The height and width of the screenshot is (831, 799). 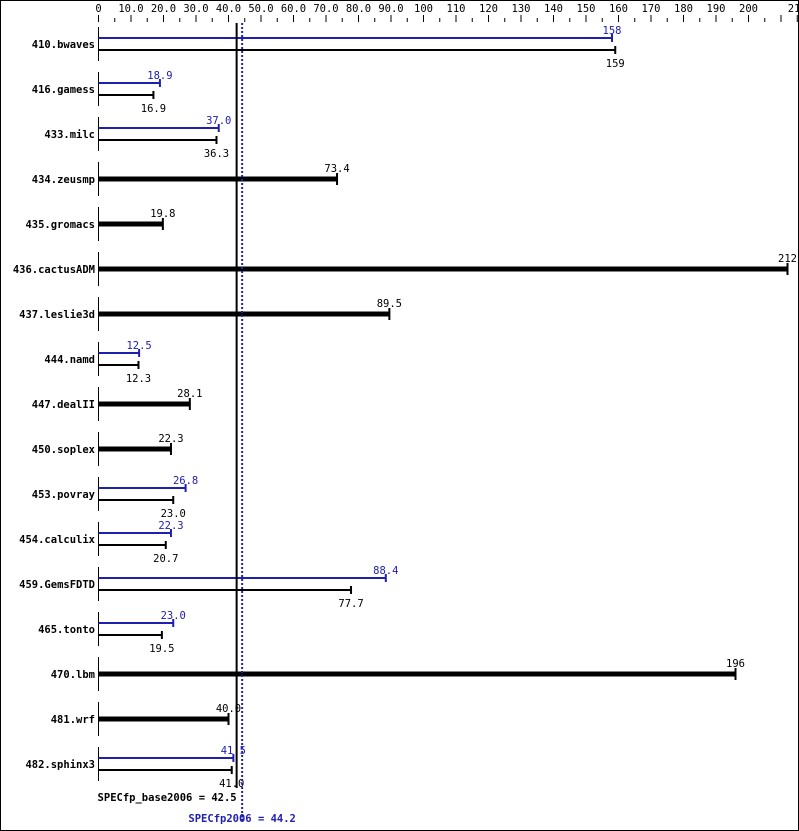 I want to click on peak-value-label: 12.5, so click(x=138, y=346).